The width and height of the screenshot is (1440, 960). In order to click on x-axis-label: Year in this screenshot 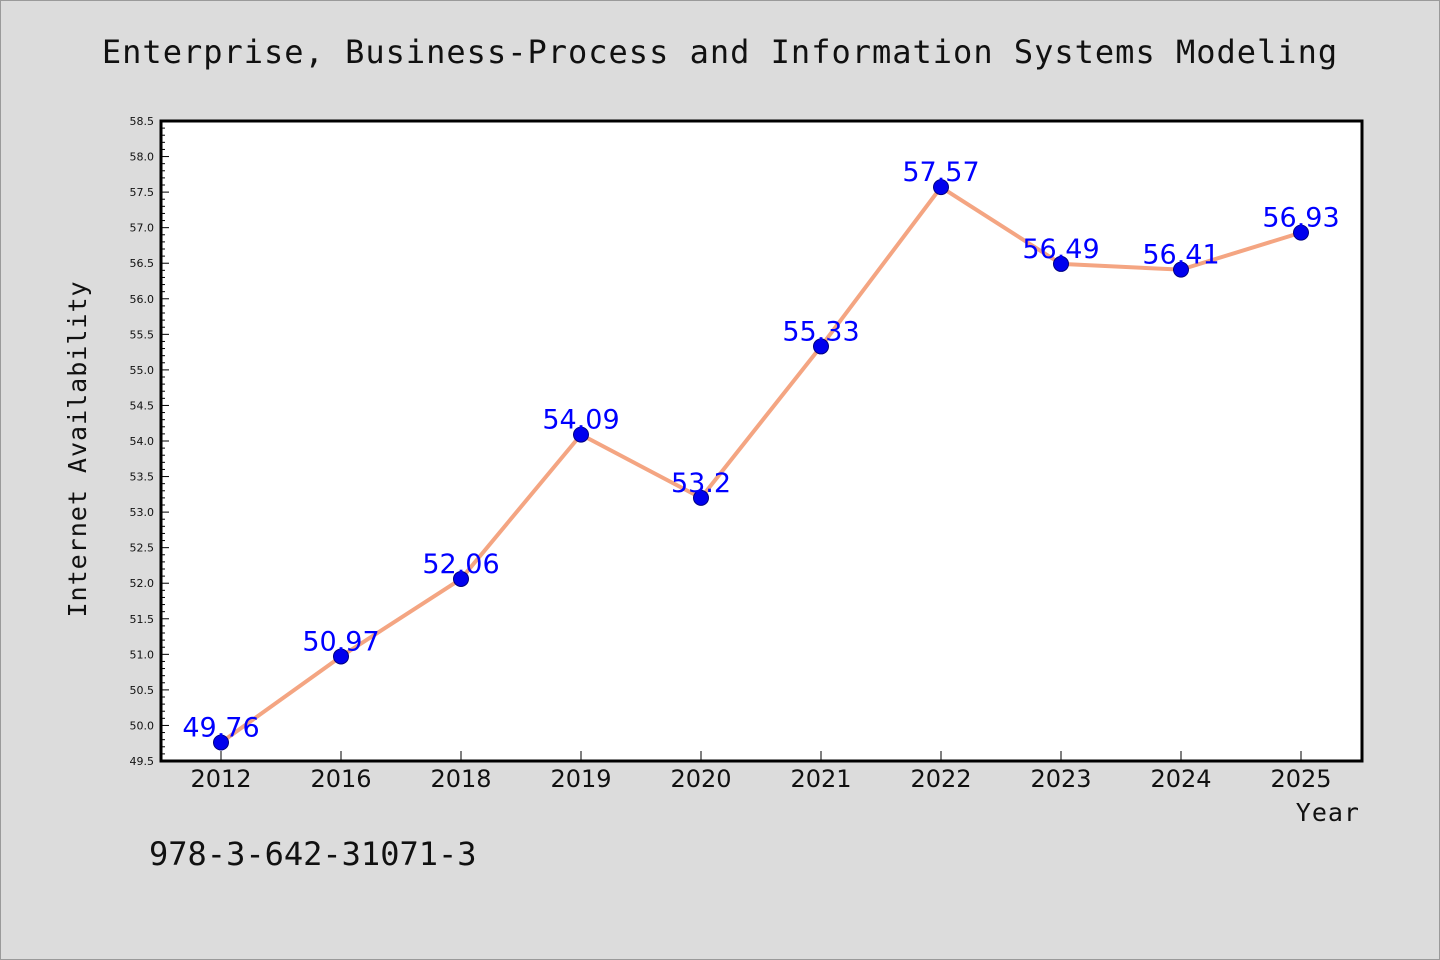, I will do `click(1328, 812)`.